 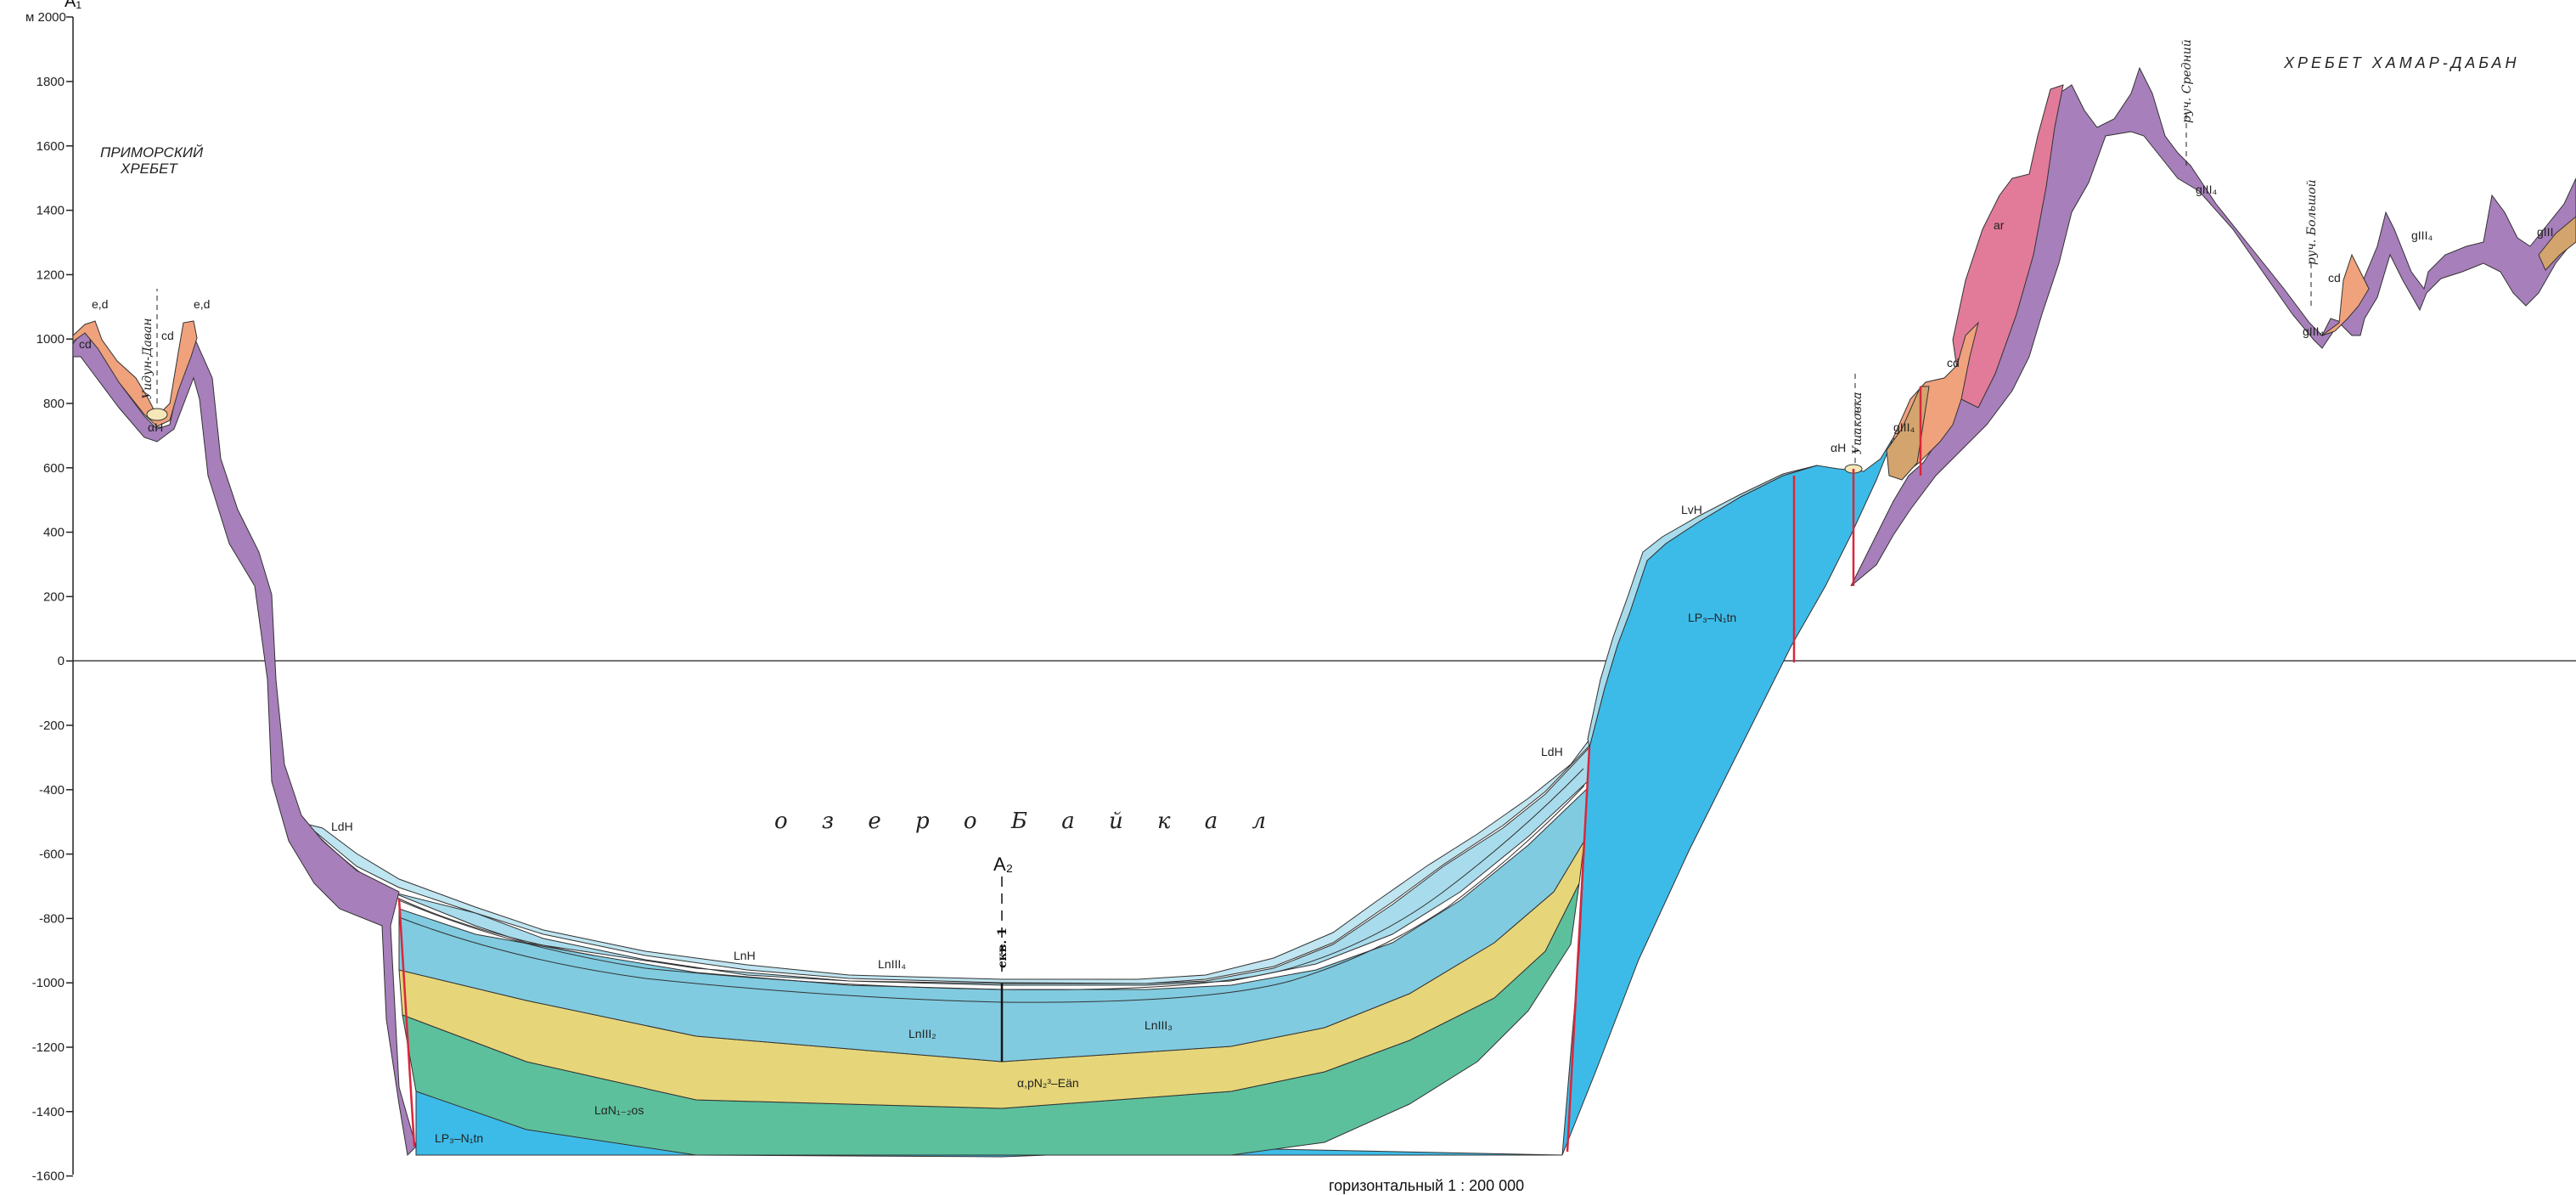 What do you see at coordinates (100, 304) in the screenshot?
I see `unit-ed-left: e,d` at bounding box center [100, 304].